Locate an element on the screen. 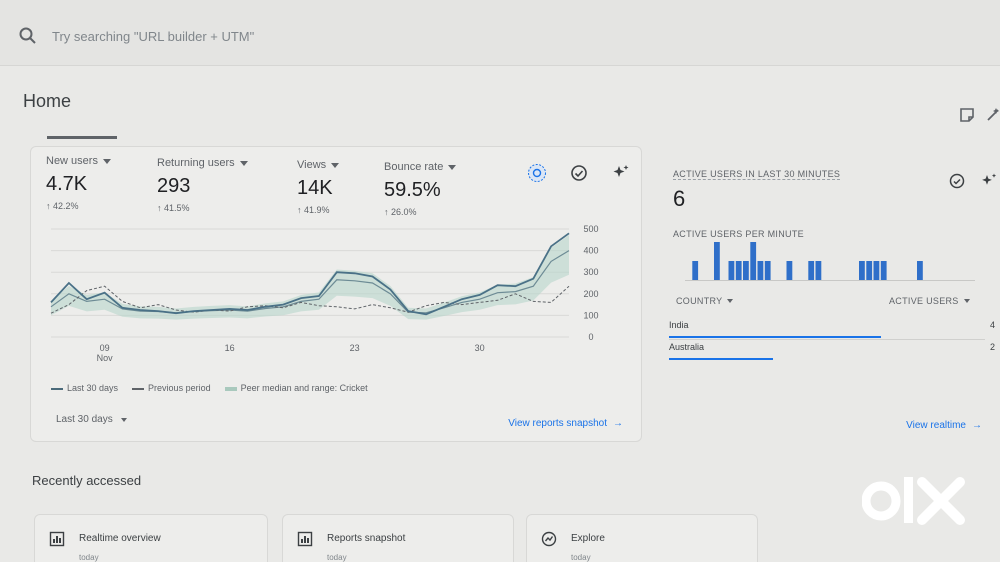  share-bar is located at coordinates (775, 337).